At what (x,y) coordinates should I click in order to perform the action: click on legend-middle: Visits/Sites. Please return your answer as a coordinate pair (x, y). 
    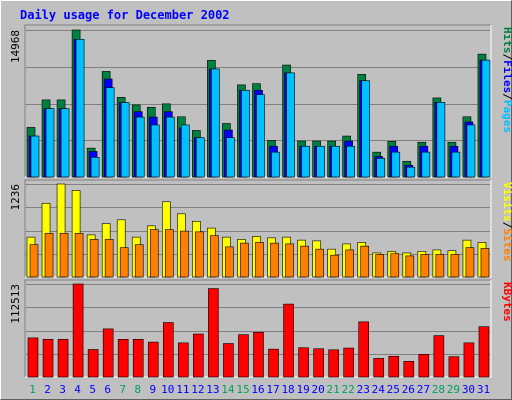
    Looking at the image, I should click on (506, 222).